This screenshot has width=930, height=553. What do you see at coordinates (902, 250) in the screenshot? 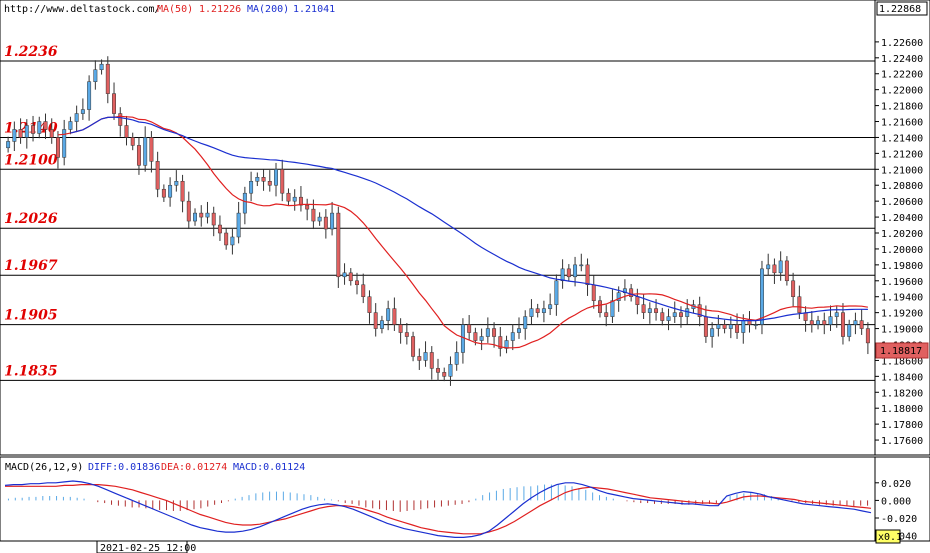
I see `price-tick-label: 1.20000` at bounding box center [902, 250].